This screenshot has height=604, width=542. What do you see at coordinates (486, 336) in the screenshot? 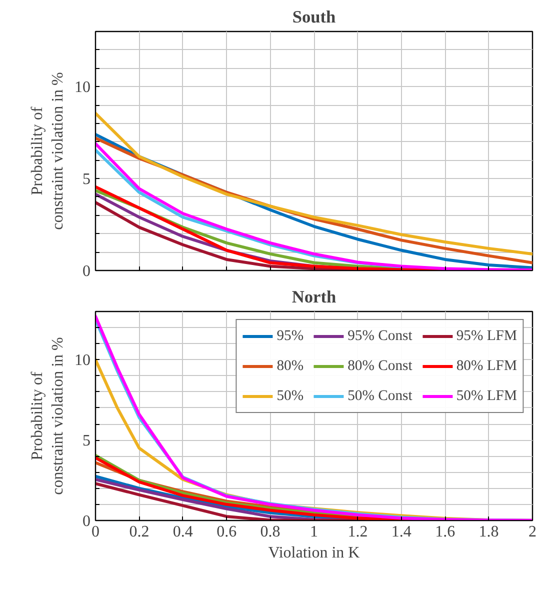
I see `legend-label: 95% LFM` at bounding box center [486, 336].